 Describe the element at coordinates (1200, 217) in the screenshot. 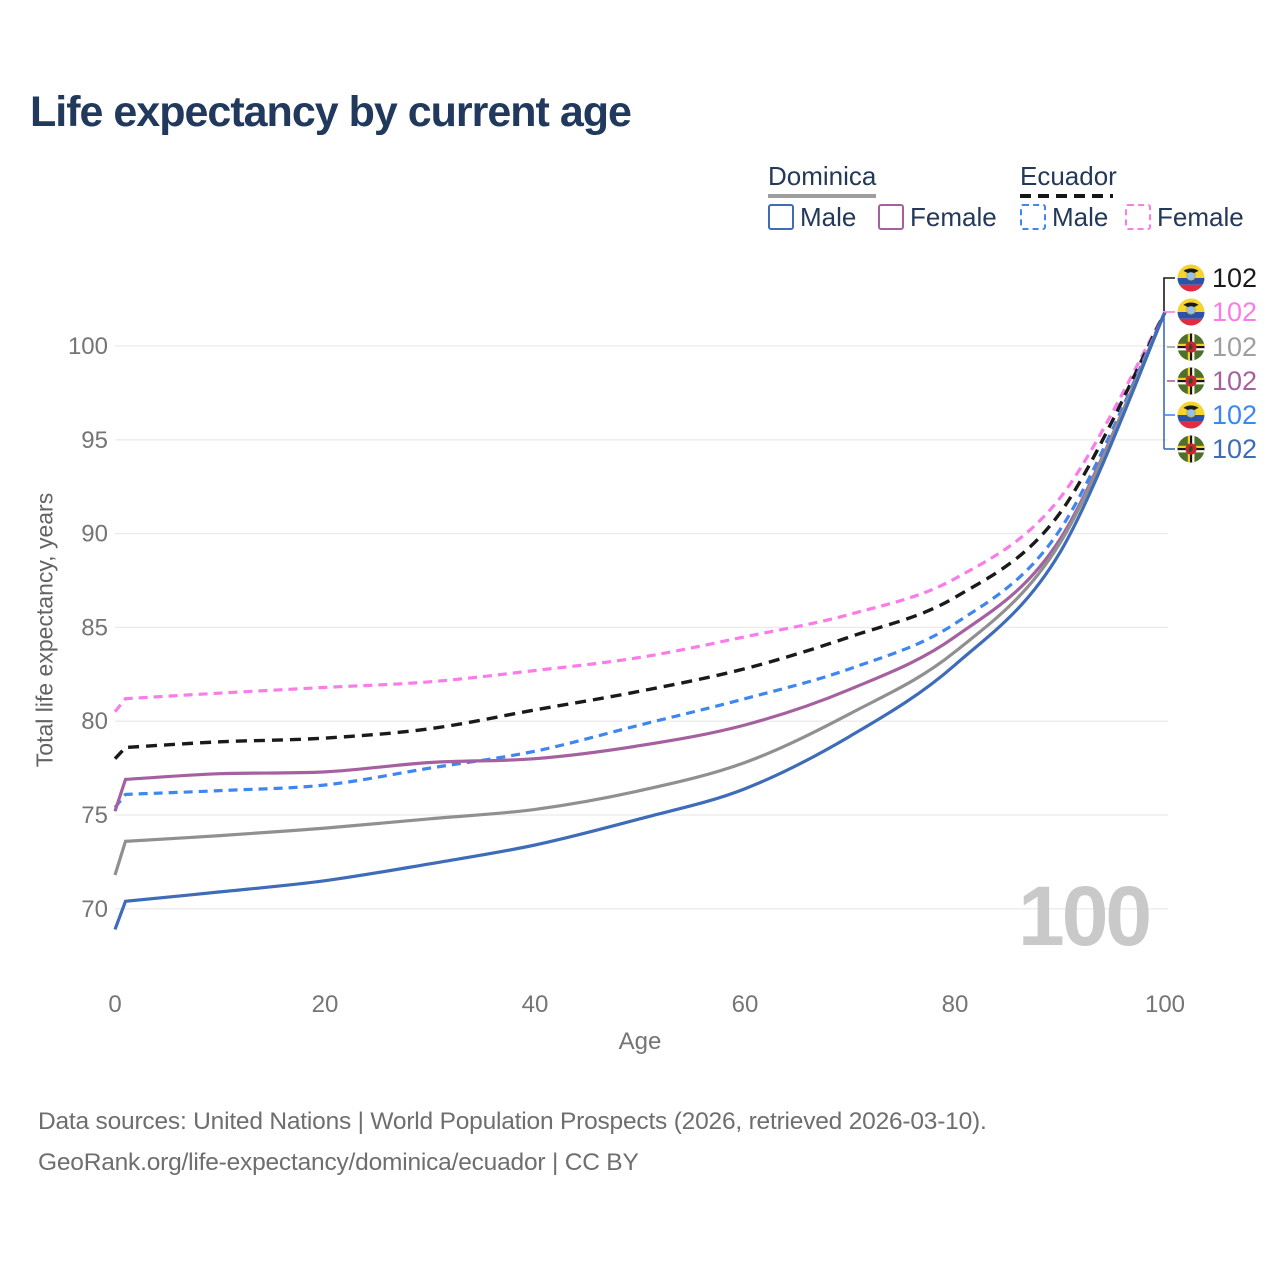

I see `legend-item-ecuador-female: Female` at that location.